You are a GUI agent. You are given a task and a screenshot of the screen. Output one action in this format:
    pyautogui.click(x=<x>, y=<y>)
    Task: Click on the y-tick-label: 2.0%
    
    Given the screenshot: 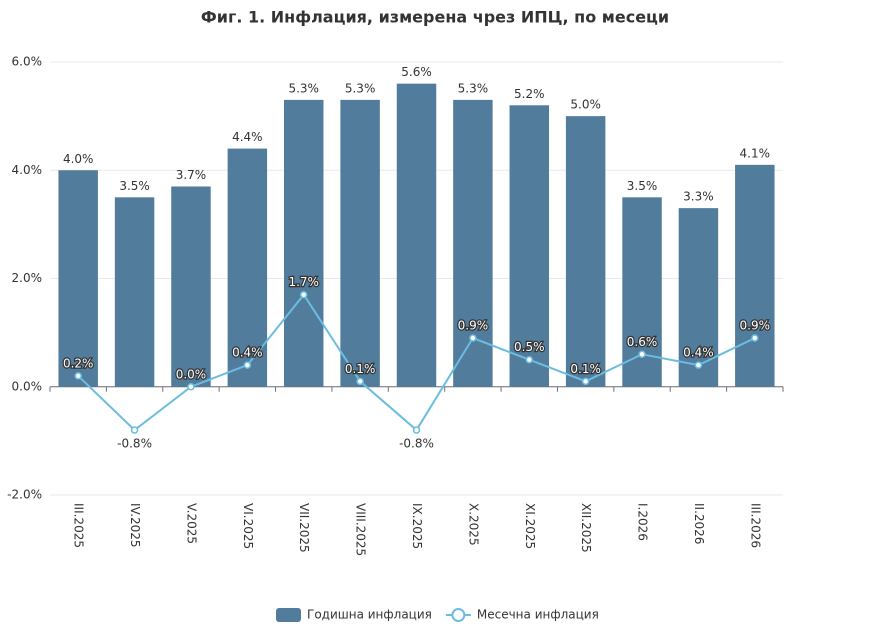 What is the action you would take?
    pyautogui.click(x=27, y=278)
    